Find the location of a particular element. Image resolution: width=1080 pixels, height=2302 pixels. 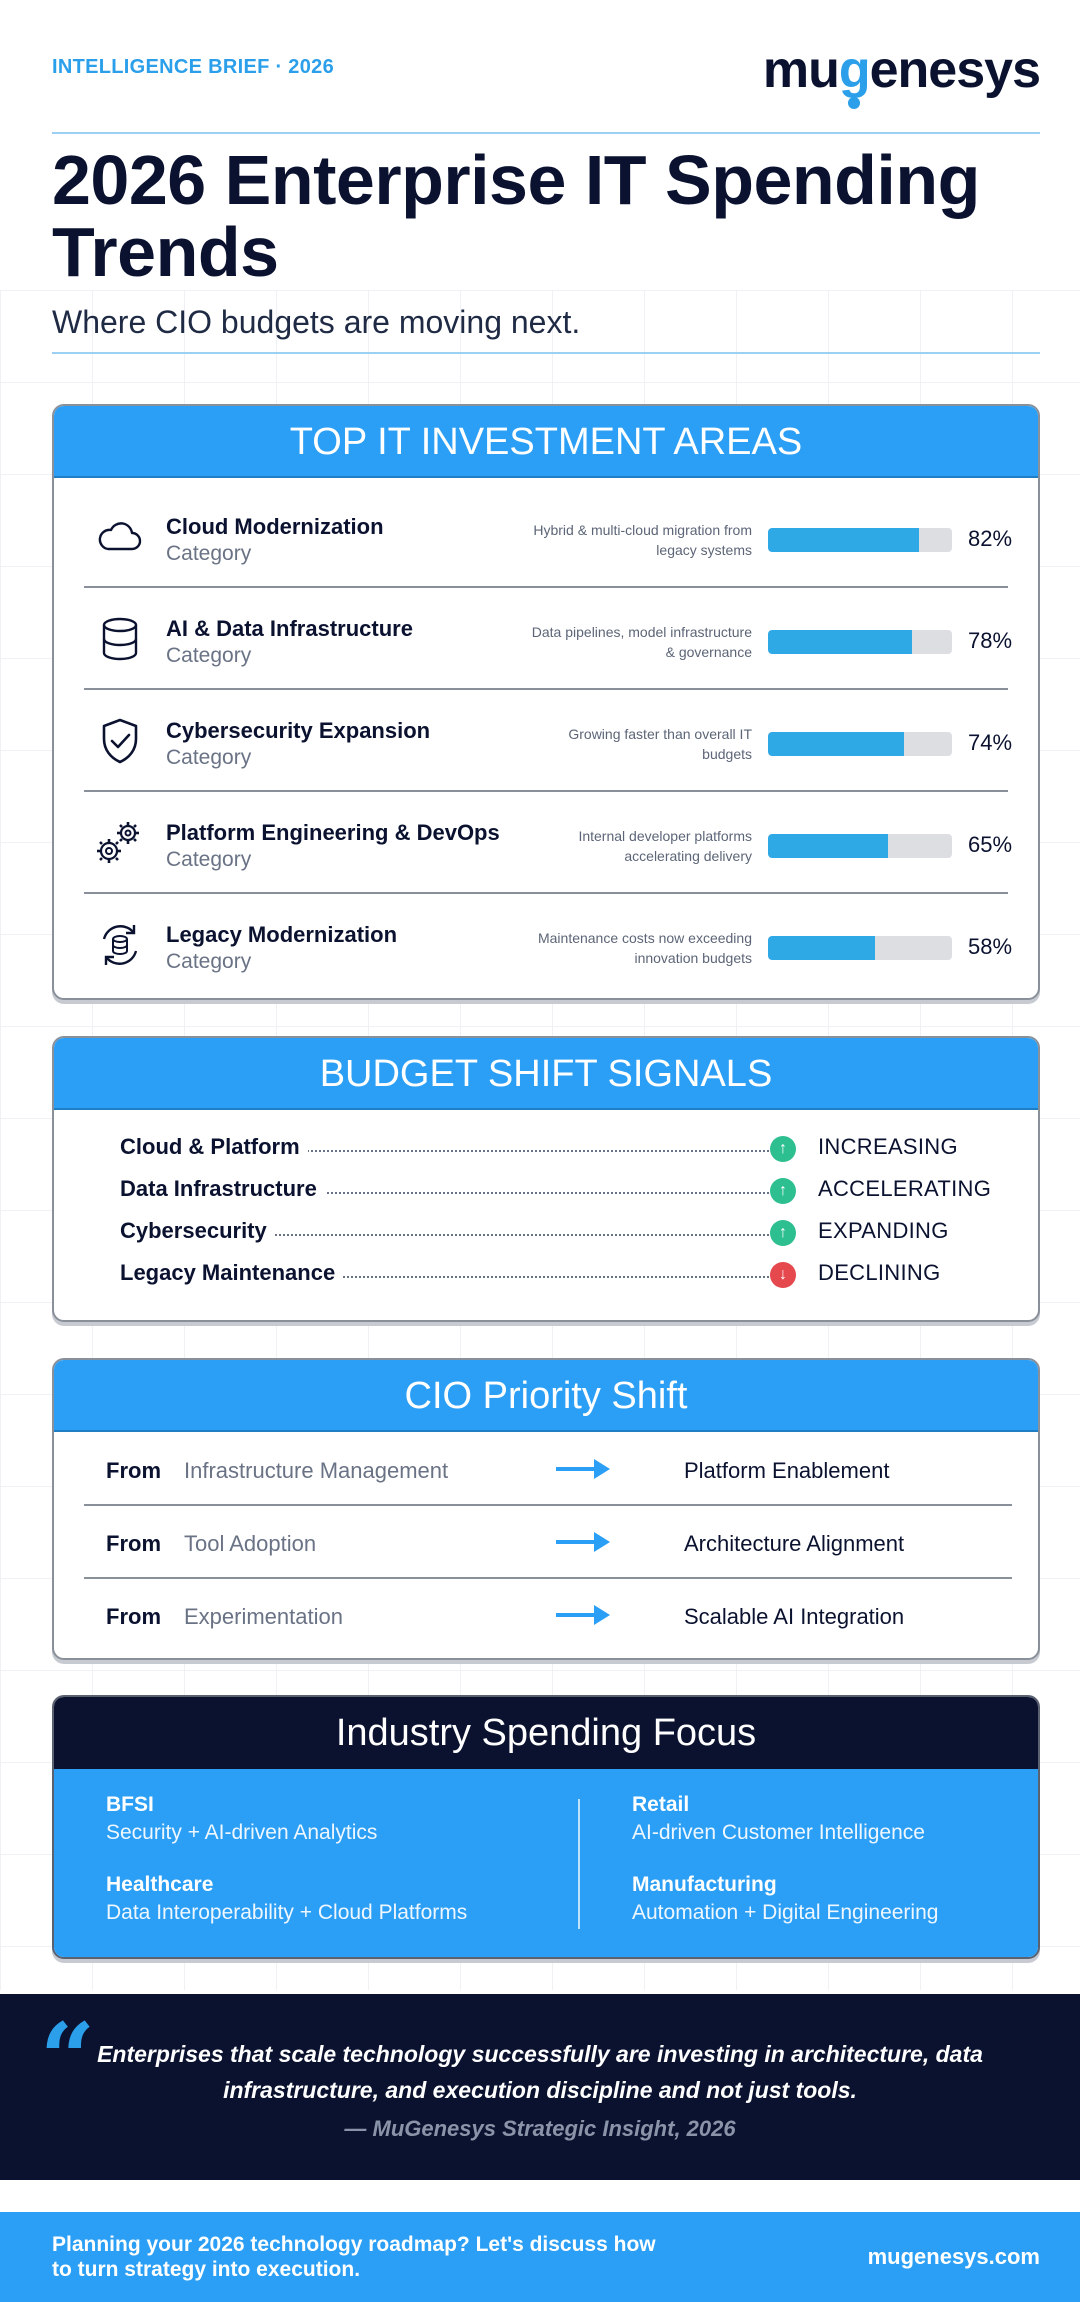

shield-check-icon is located at coordinates (120, 741).